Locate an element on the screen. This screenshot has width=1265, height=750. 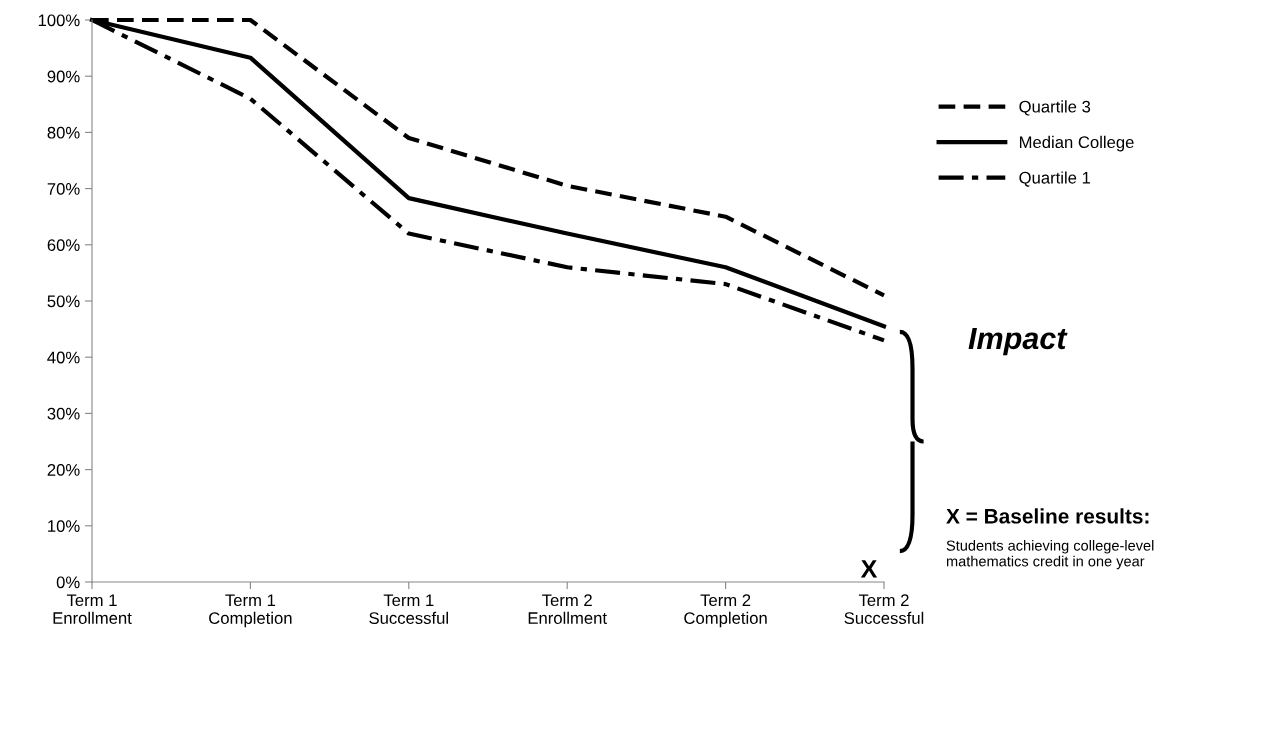
annotation: X is located at coordinates (869, 569).